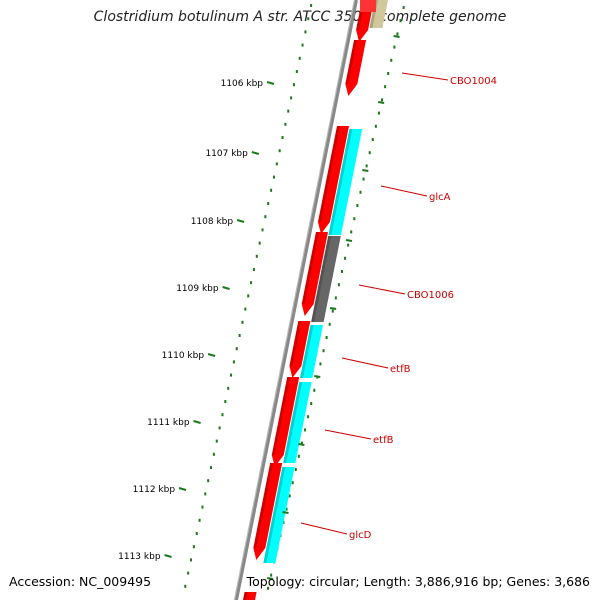 Image resolution: width=600 pixels, height=600 pixels. What do you see at coordinates (430, 295) in the screenshot?
I see `gene-label-2: CBO1006` at bounding box center [430, 295].